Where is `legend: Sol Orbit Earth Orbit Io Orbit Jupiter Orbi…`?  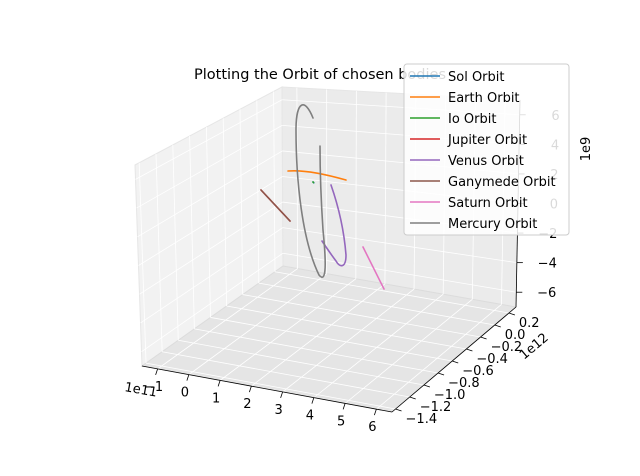 legend: Sol Orbit Earth Orbit Io Orbit Jupiter Orbi… is located at coordinates (486, 149).